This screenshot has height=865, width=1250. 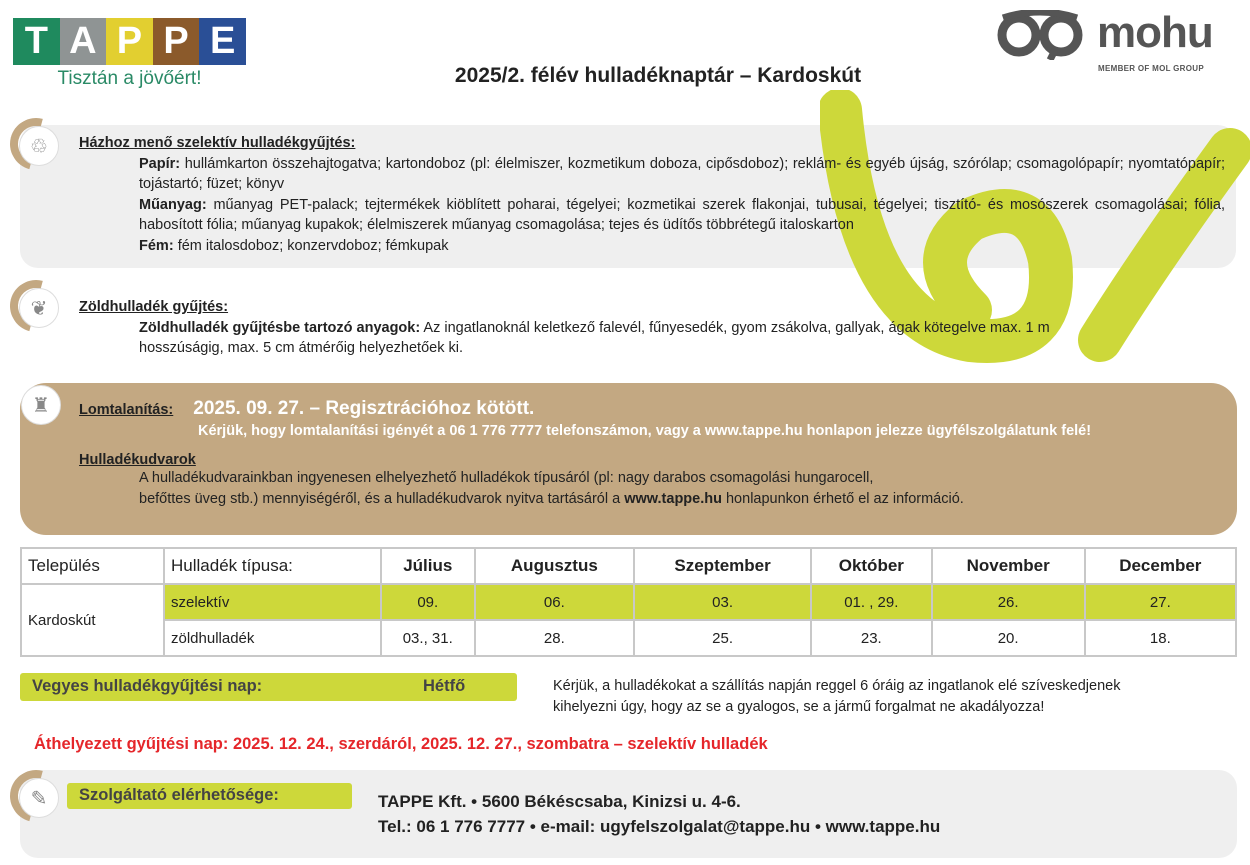 What do you see at coordinates (1160, 566) in the screenshot?
I see `header-month: December` at bounding box center [1160, 566].